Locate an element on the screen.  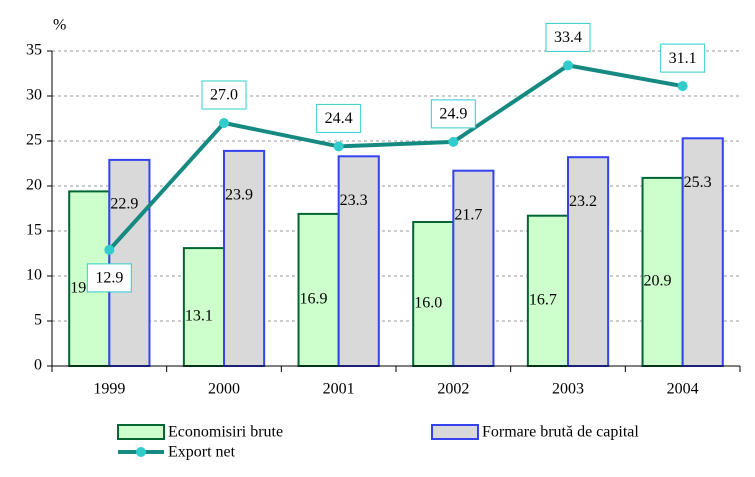
data-label: 23.2 is located at coordinates (583, 201).